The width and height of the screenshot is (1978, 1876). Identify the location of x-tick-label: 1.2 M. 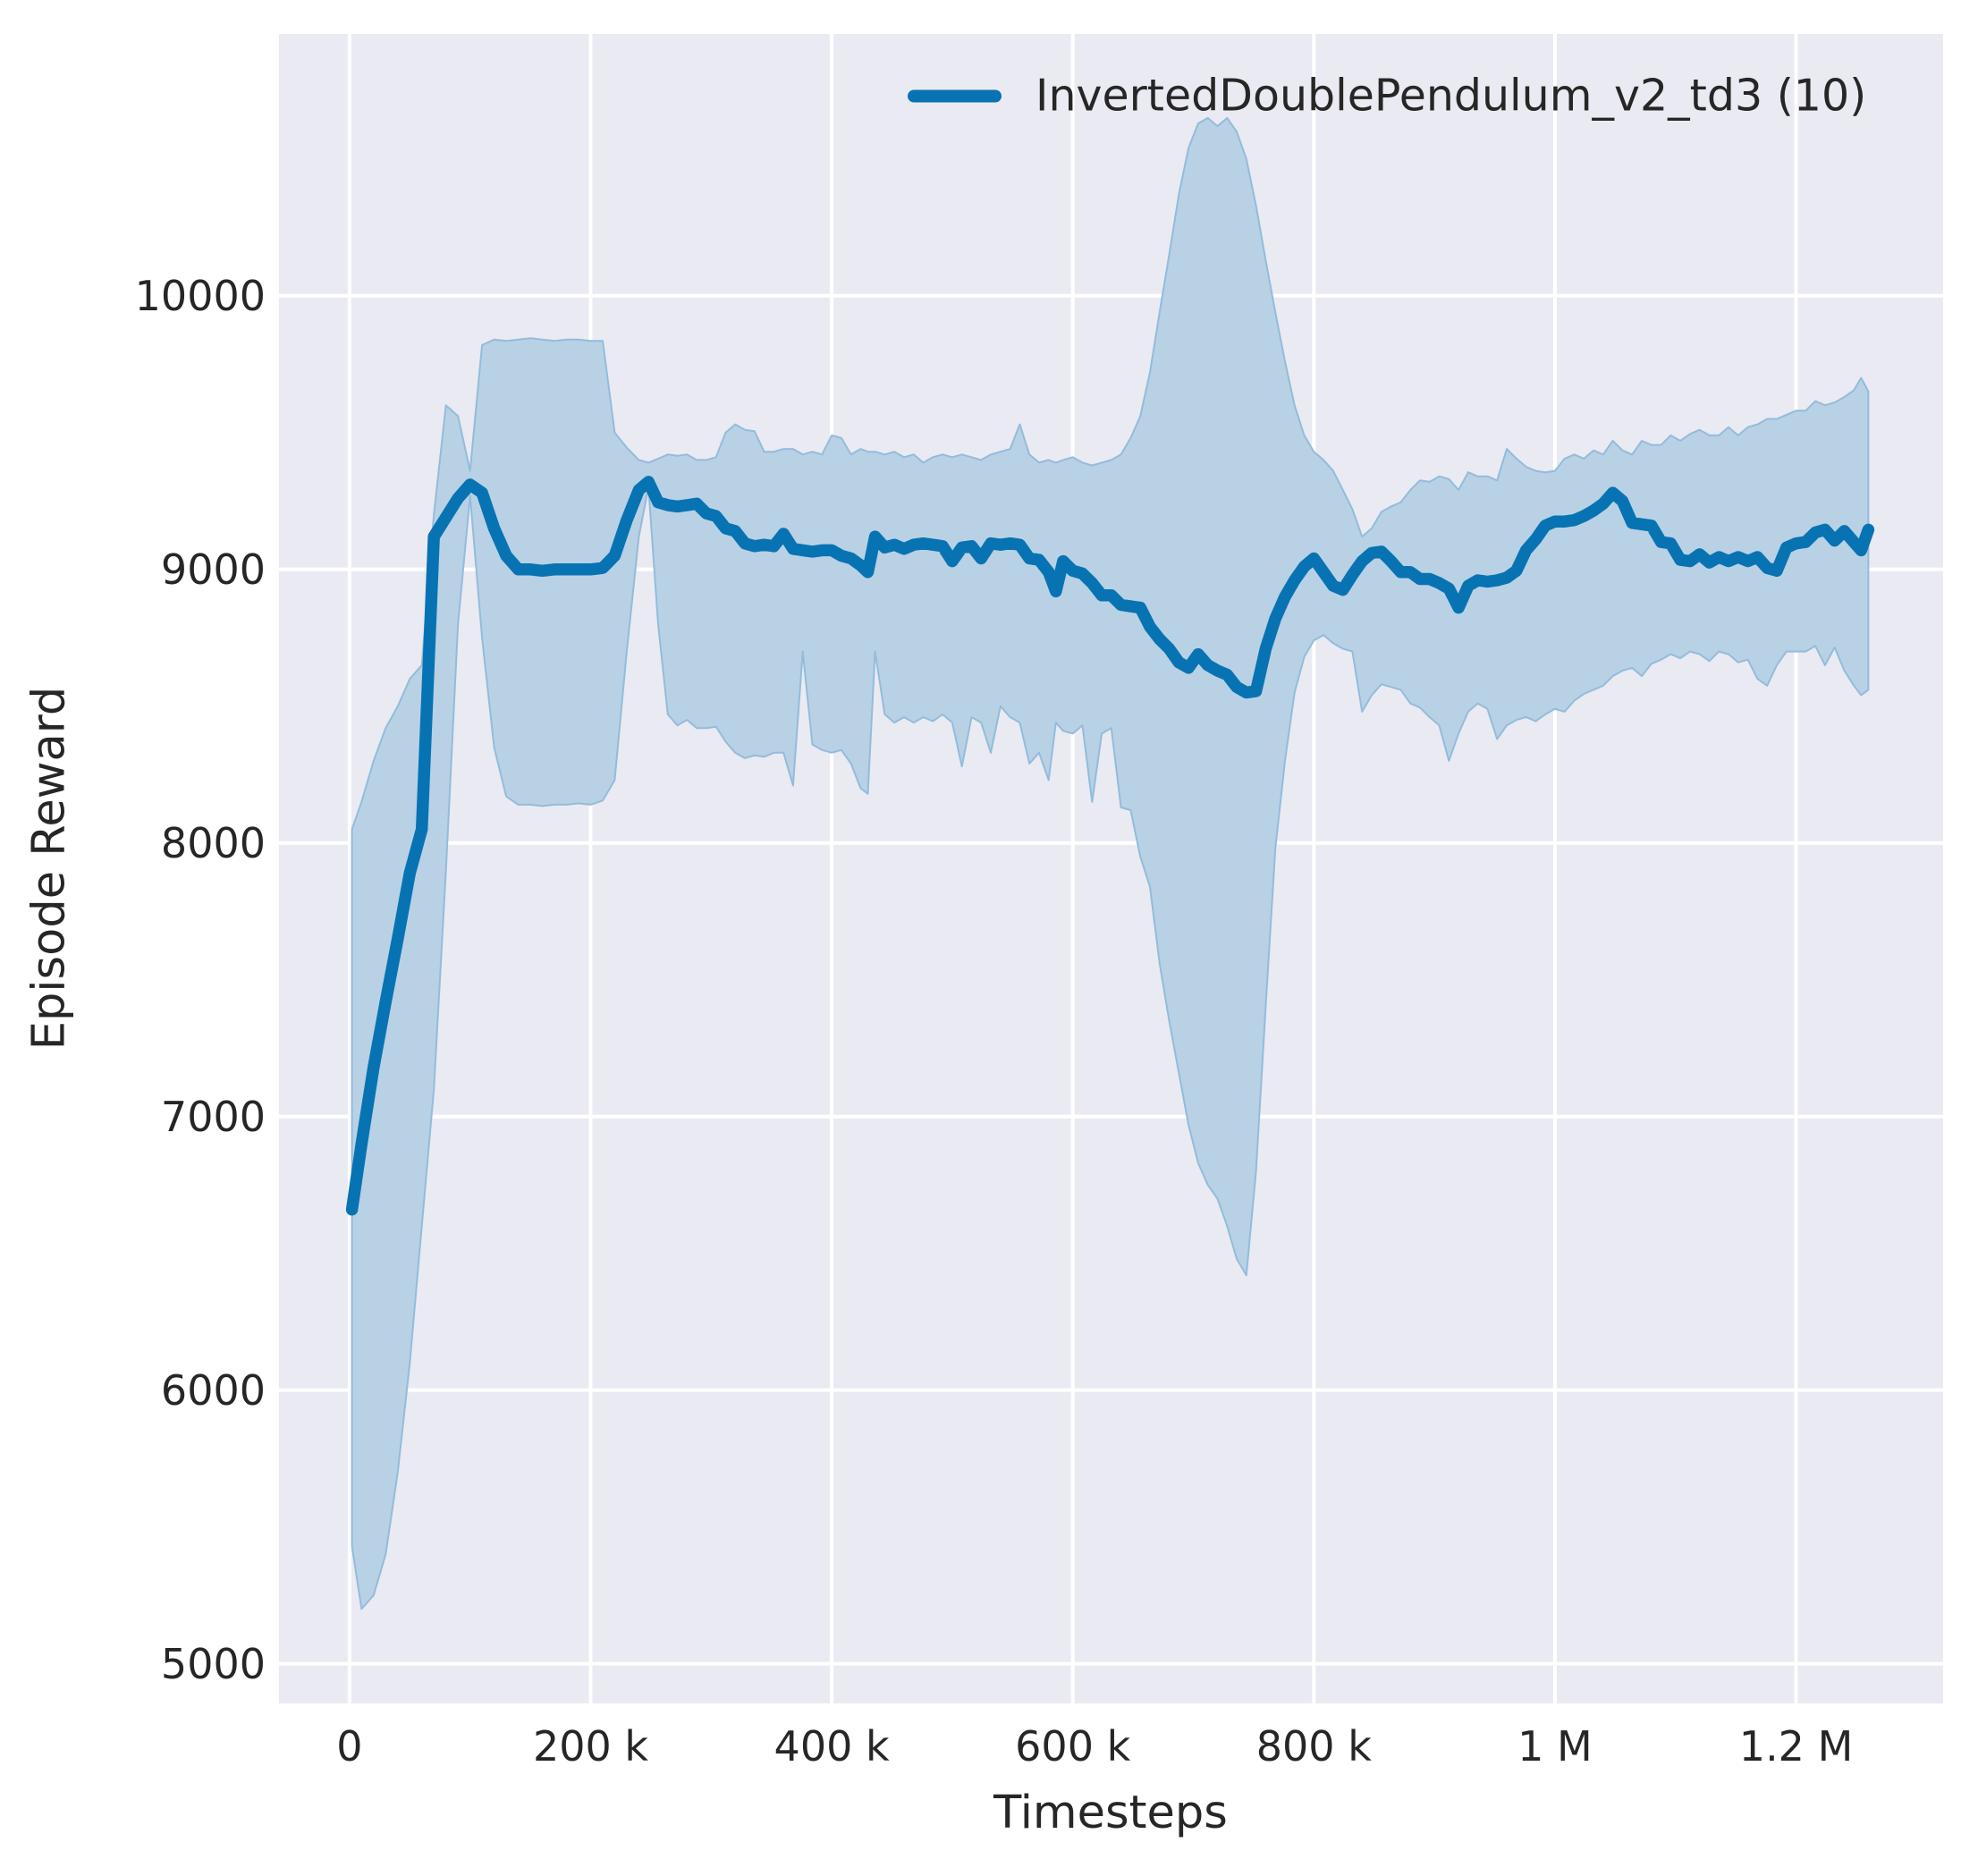
(1796, 1746).